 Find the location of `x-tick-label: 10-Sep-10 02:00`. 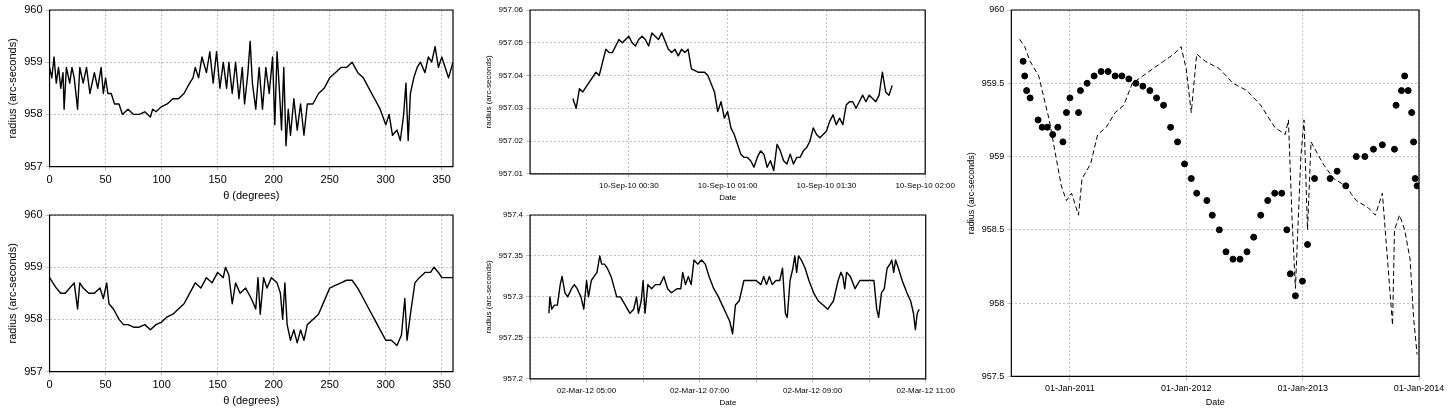

x-tick-label: 10-Sep-10 02:00 is located at coordinates (925, 185).